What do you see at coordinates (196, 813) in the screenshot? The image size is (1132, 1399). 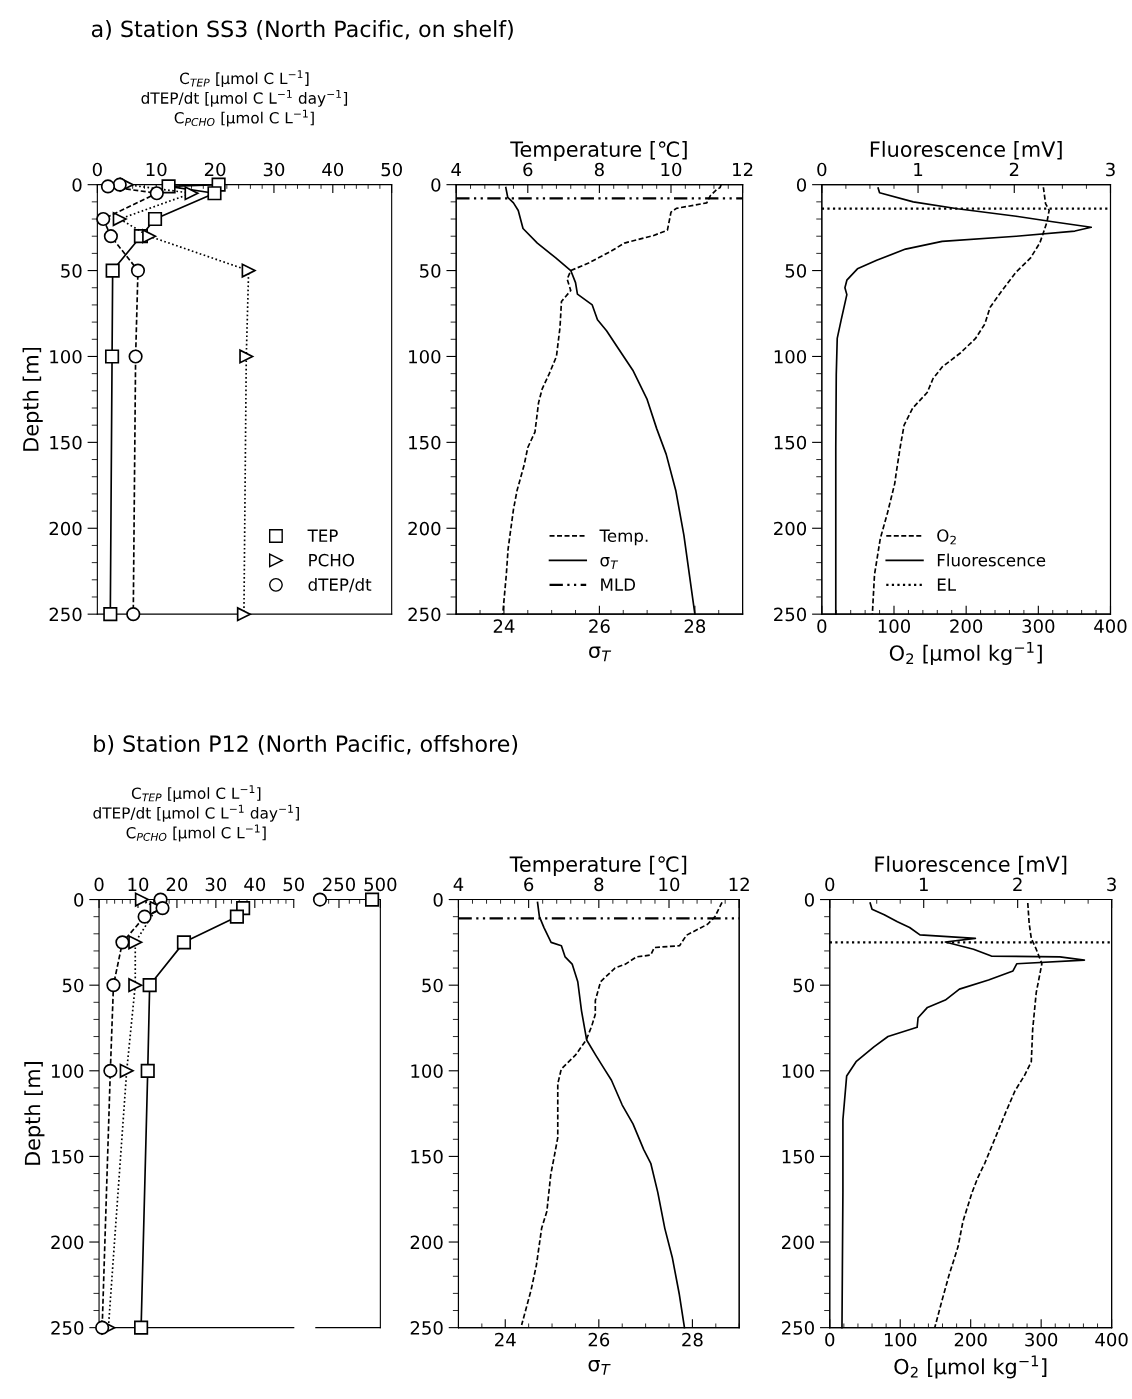 I see `text: C$_{TEP}$ [µmol C L$^{−1}$] dTEP/dt [µmol C L$^{−1}$ day$^{−1}$] C$_{PCHO}$ [µmol C L$^{−1}$]` at bounding box center [196, 813].